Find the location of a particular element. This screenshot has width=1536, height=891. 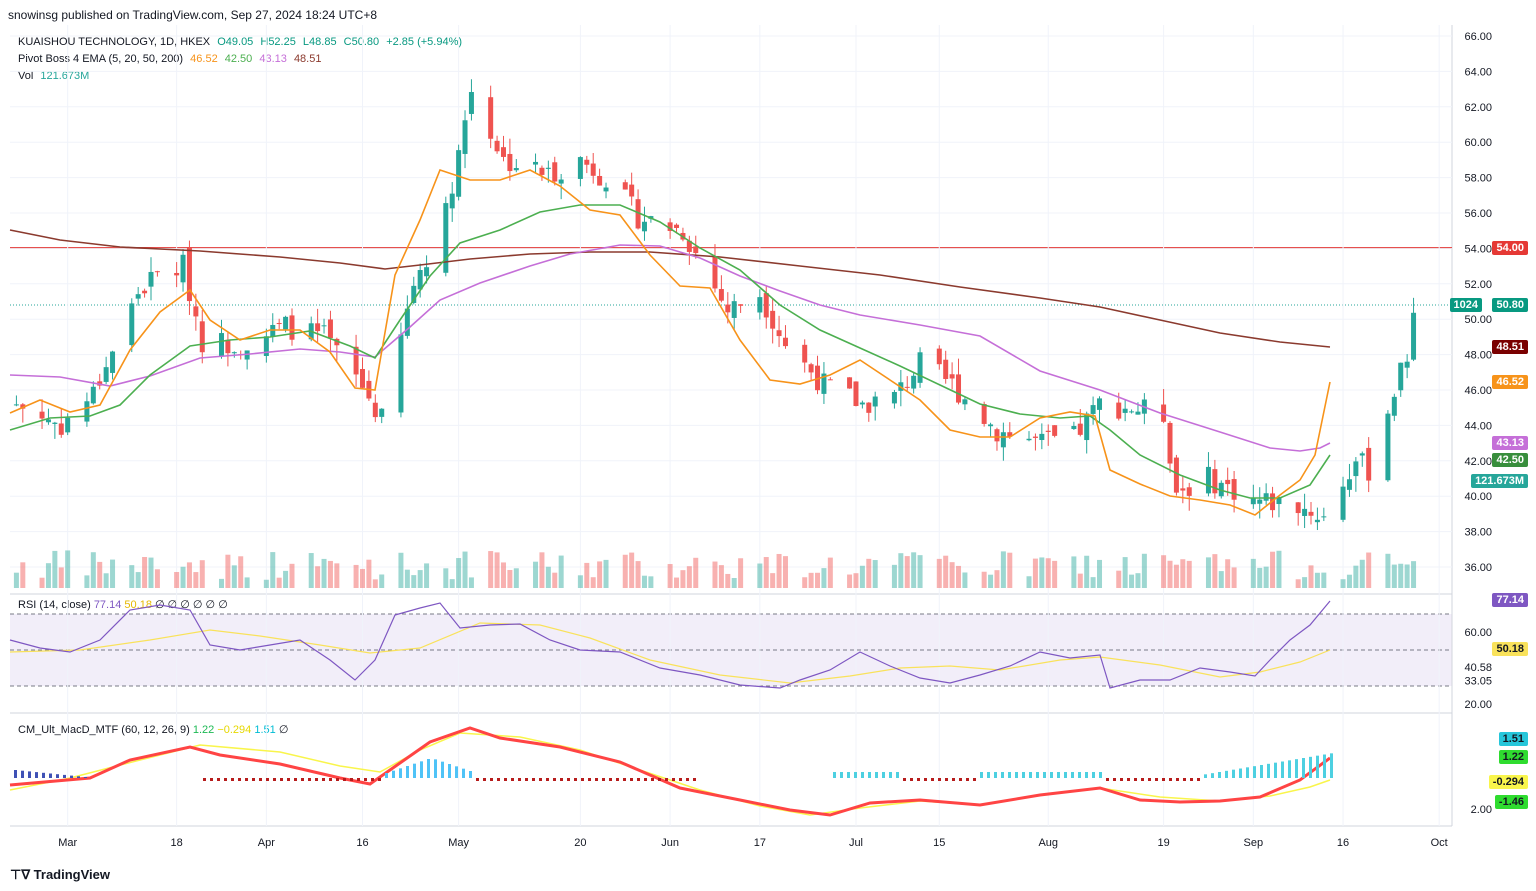

ema5-tag: 46.52 is located at coordinates (1510, 382).